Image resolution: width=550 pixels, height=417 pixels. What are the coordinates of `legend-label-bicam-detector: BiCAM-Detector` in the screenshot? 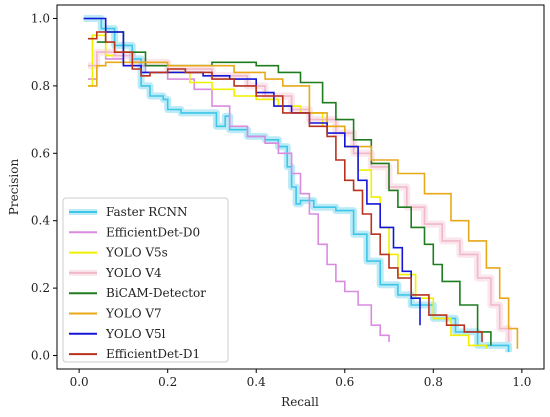 It's located at (156, 293).